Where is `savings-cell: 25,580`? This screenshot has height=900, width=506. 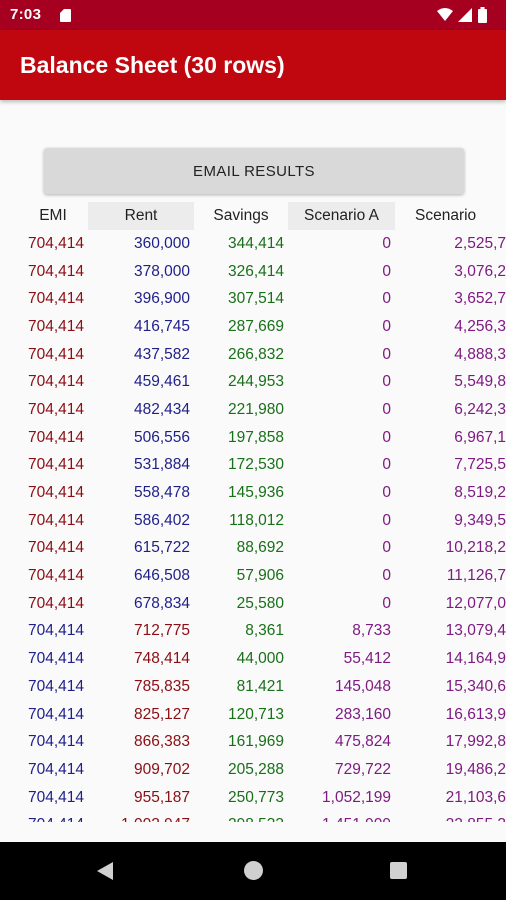
savings-cell: 25,580 is located at coordinates (260, 603).